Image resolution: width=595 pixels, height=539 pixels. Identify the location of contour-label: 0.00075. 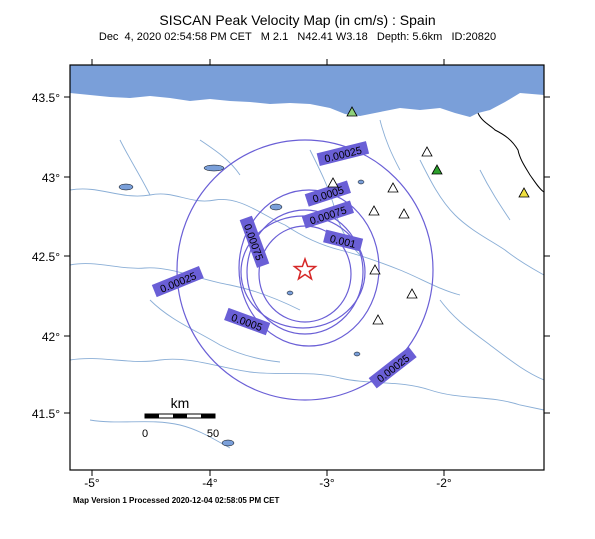
(254, 241).